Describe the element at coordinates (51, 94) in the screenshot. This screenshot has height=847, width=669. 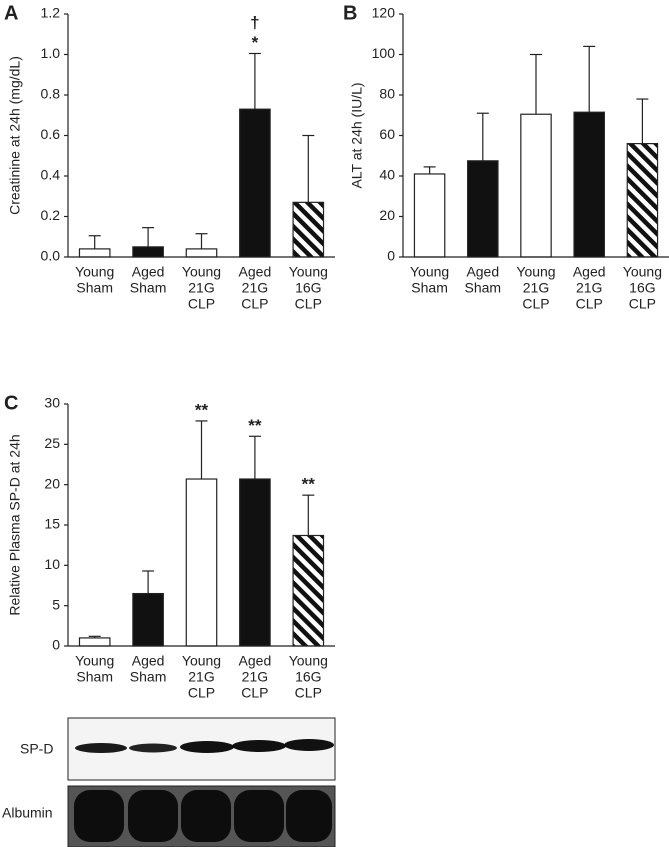
I see `y-tick-label: 0.8` at that location.